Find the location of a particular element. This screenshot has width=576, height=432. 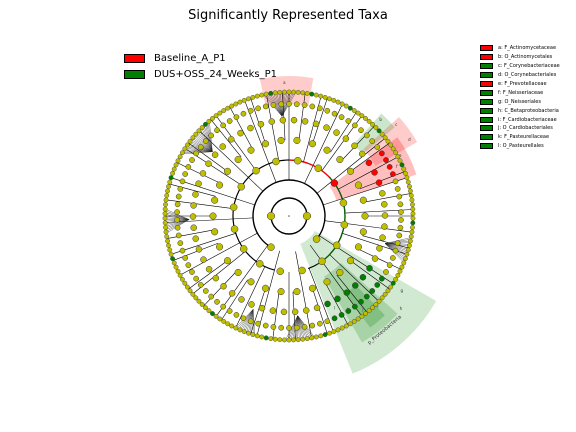

sector-letter: a is located at coordinates (284, 82).